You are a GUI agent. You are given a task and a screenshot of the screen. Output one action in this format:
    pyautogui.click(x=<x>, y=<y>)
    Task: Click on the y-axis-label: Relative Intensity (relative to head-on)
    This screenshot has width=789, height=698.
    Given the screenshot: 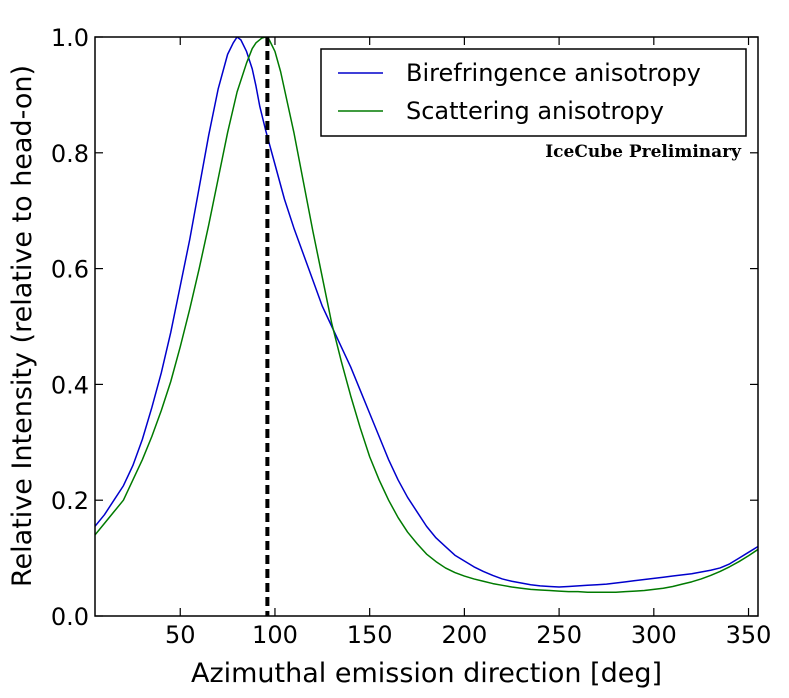 What is the action you would take?
    pyautogui.click(x=22, y=326)
    